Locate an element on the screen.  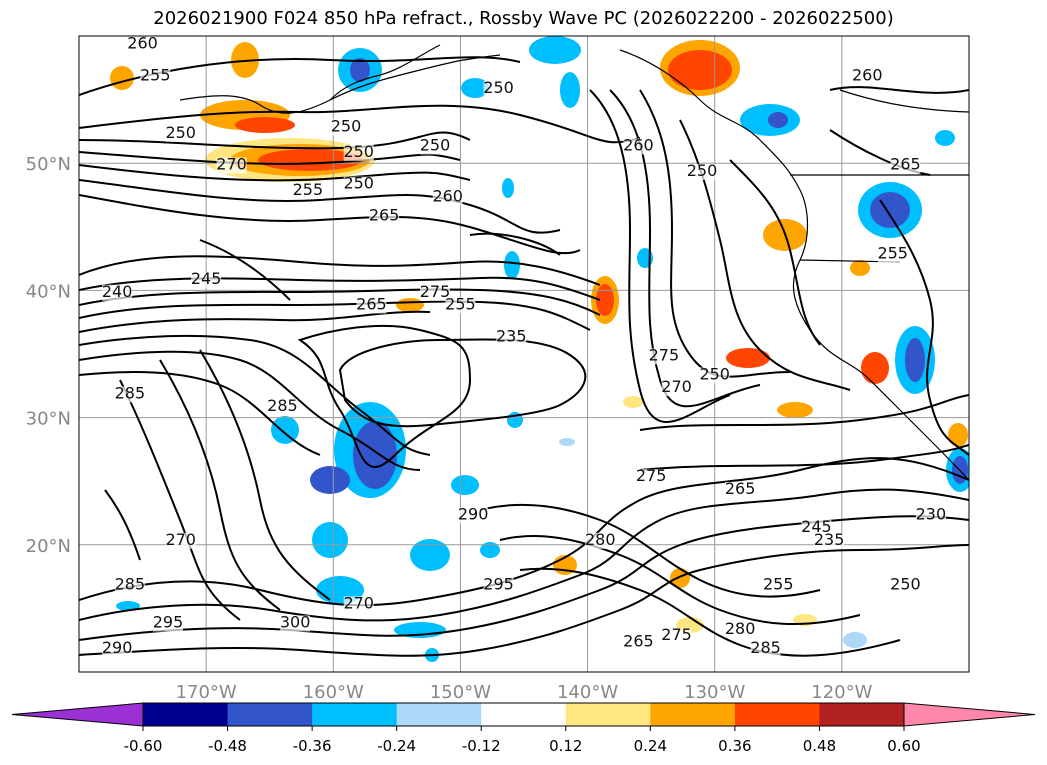
colorbar-tick-label: 0.24 is located at coordinates (650, 746).